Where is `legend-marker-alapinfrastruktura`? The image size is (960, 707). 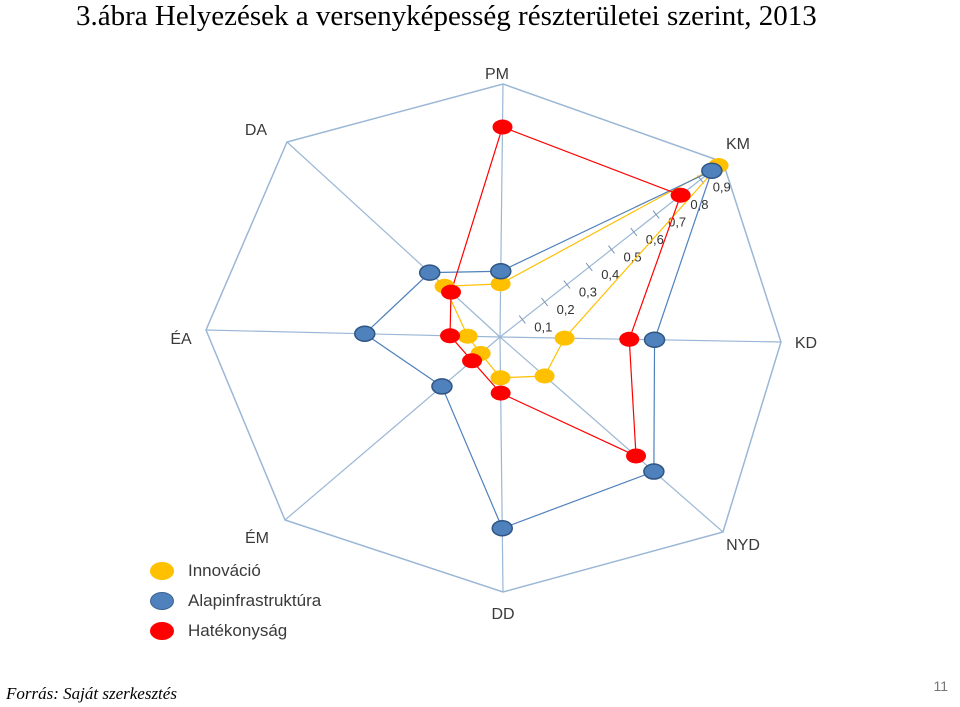 legend-marker-alapinfrastruktura is located at coordinates (162, 601).